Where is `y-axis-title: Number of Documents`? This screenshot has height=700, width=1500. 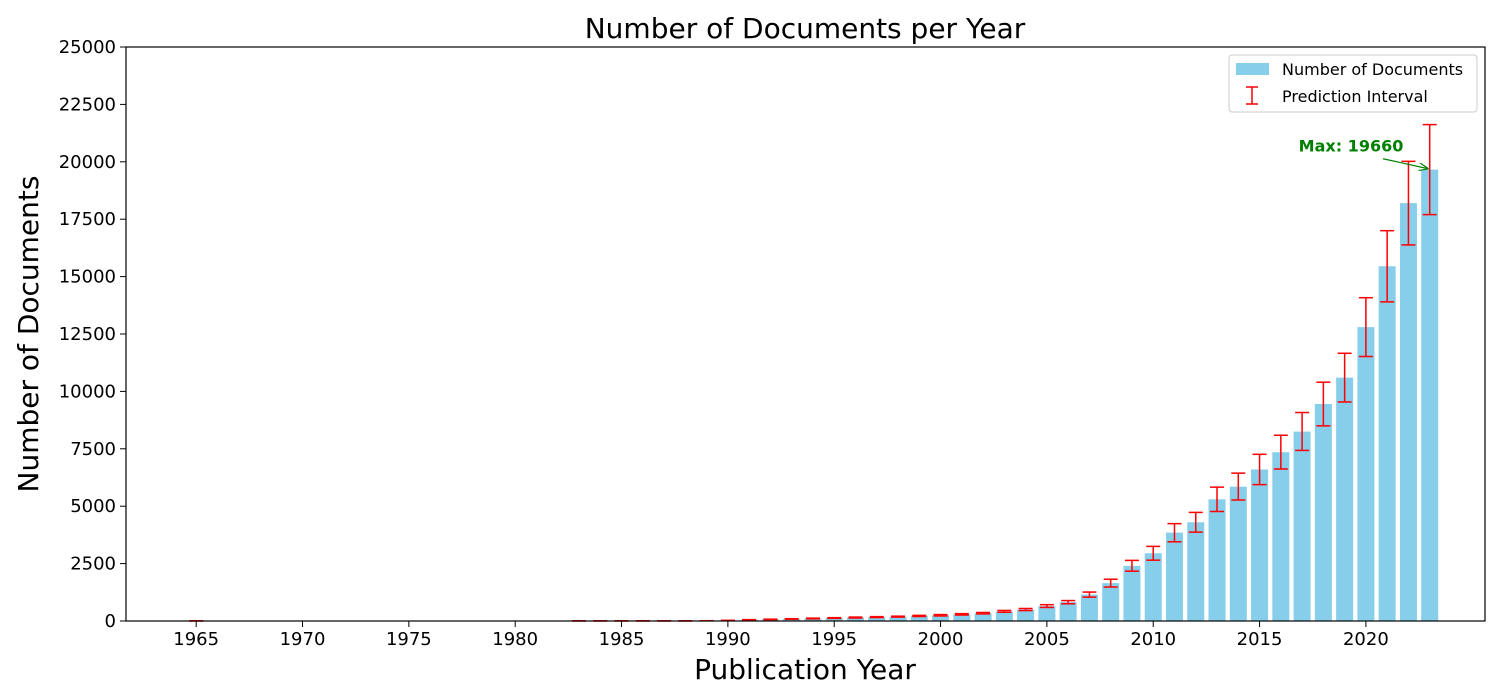 y-axis-title: Number of Documents is located at coordinates (28, 334).